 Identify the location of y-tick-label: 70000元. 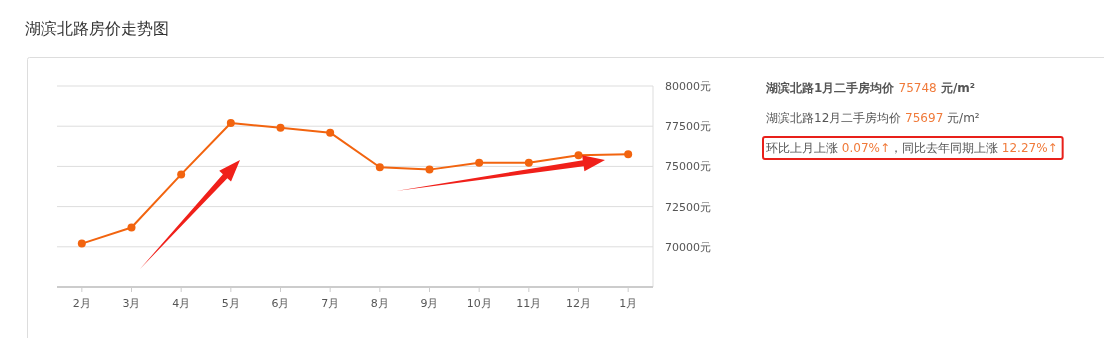
(688, 247).